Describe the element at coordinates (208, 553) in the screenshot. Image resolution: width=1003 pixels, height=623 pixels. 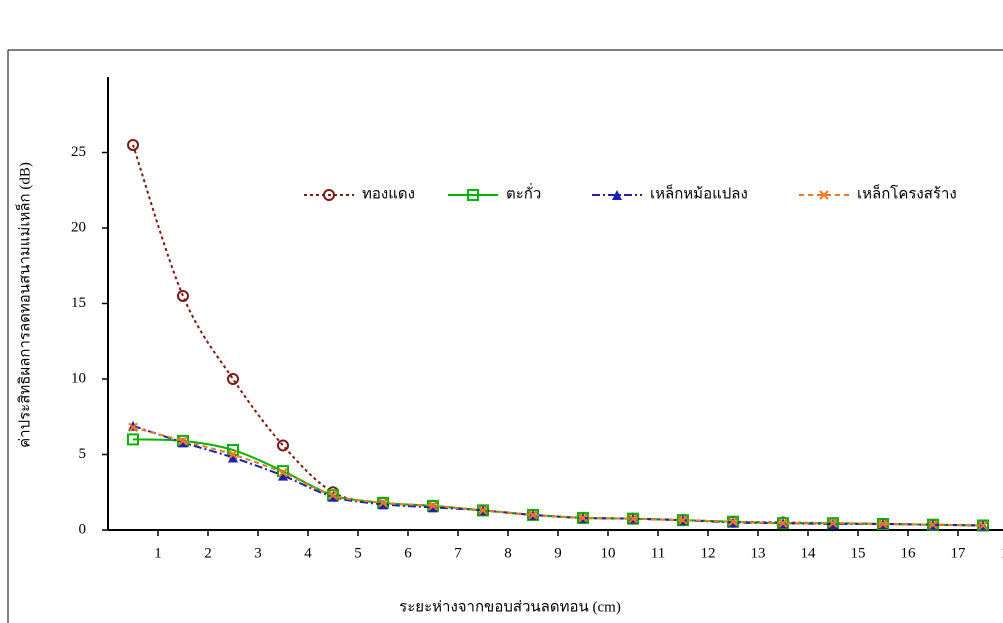
I see `x-tick-label: 2` at that location.